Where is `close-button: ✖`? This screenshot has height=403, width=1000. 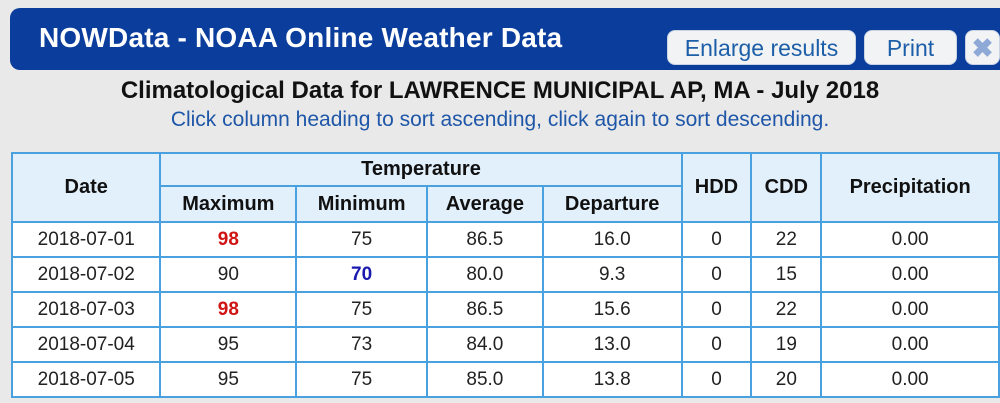 close-button: ✖ is located at coordinates (982, 47).